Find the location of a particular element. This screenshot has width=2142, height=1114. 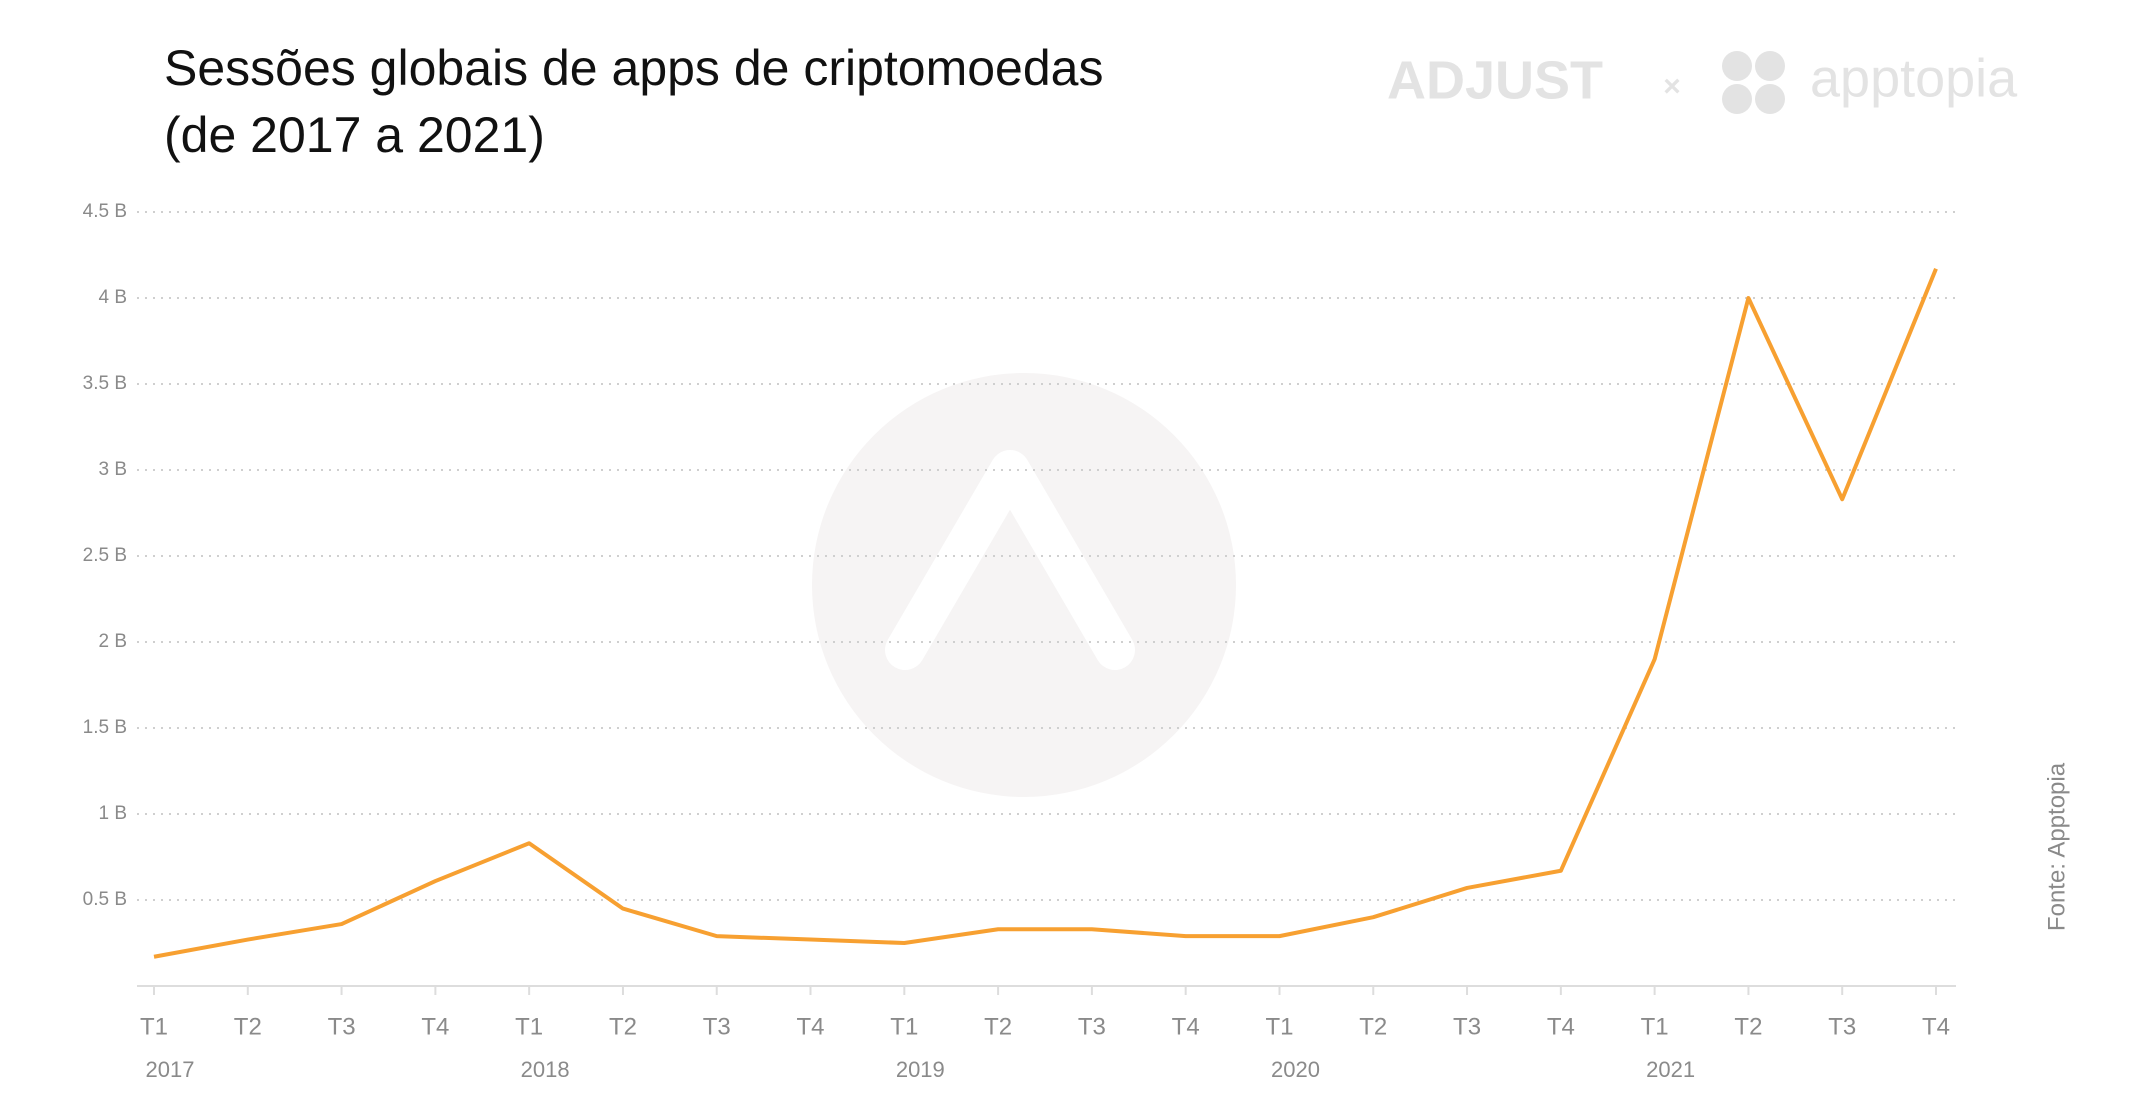

x-group-label: 2021 is located at coordinates (1670, 1069).